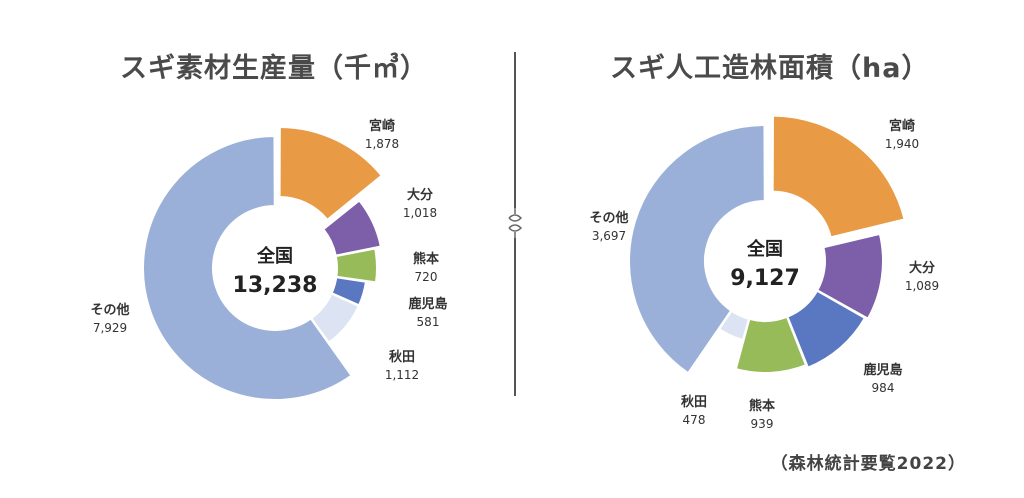  I want to click on slice-value-秋田: 1,112, so click(402, 375).